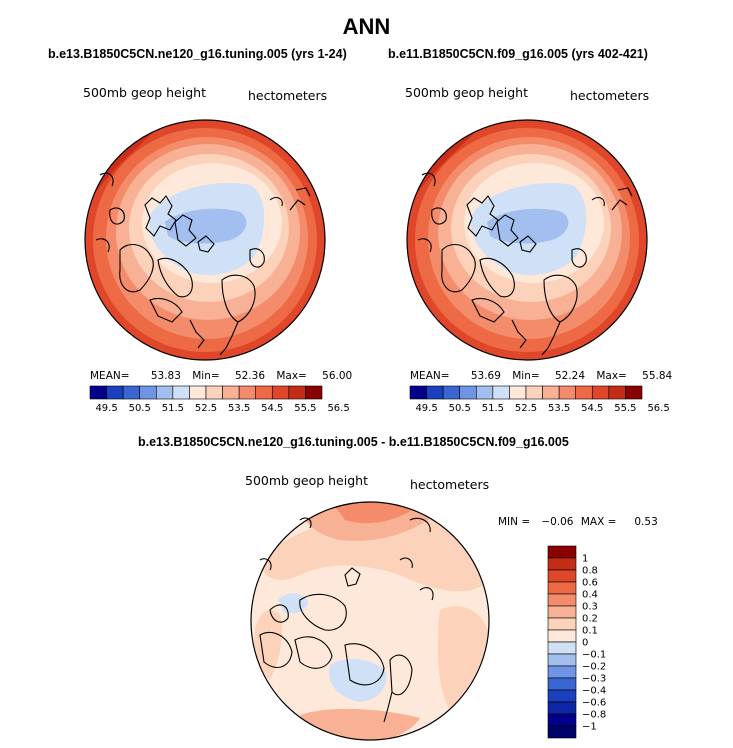 This screenshot has width=733, height=748. What do you see at coordinates (590, 631) in the screenshot?
I see `diff-colorbar-tick-label: 0.1` at bounding box center [590, 631].